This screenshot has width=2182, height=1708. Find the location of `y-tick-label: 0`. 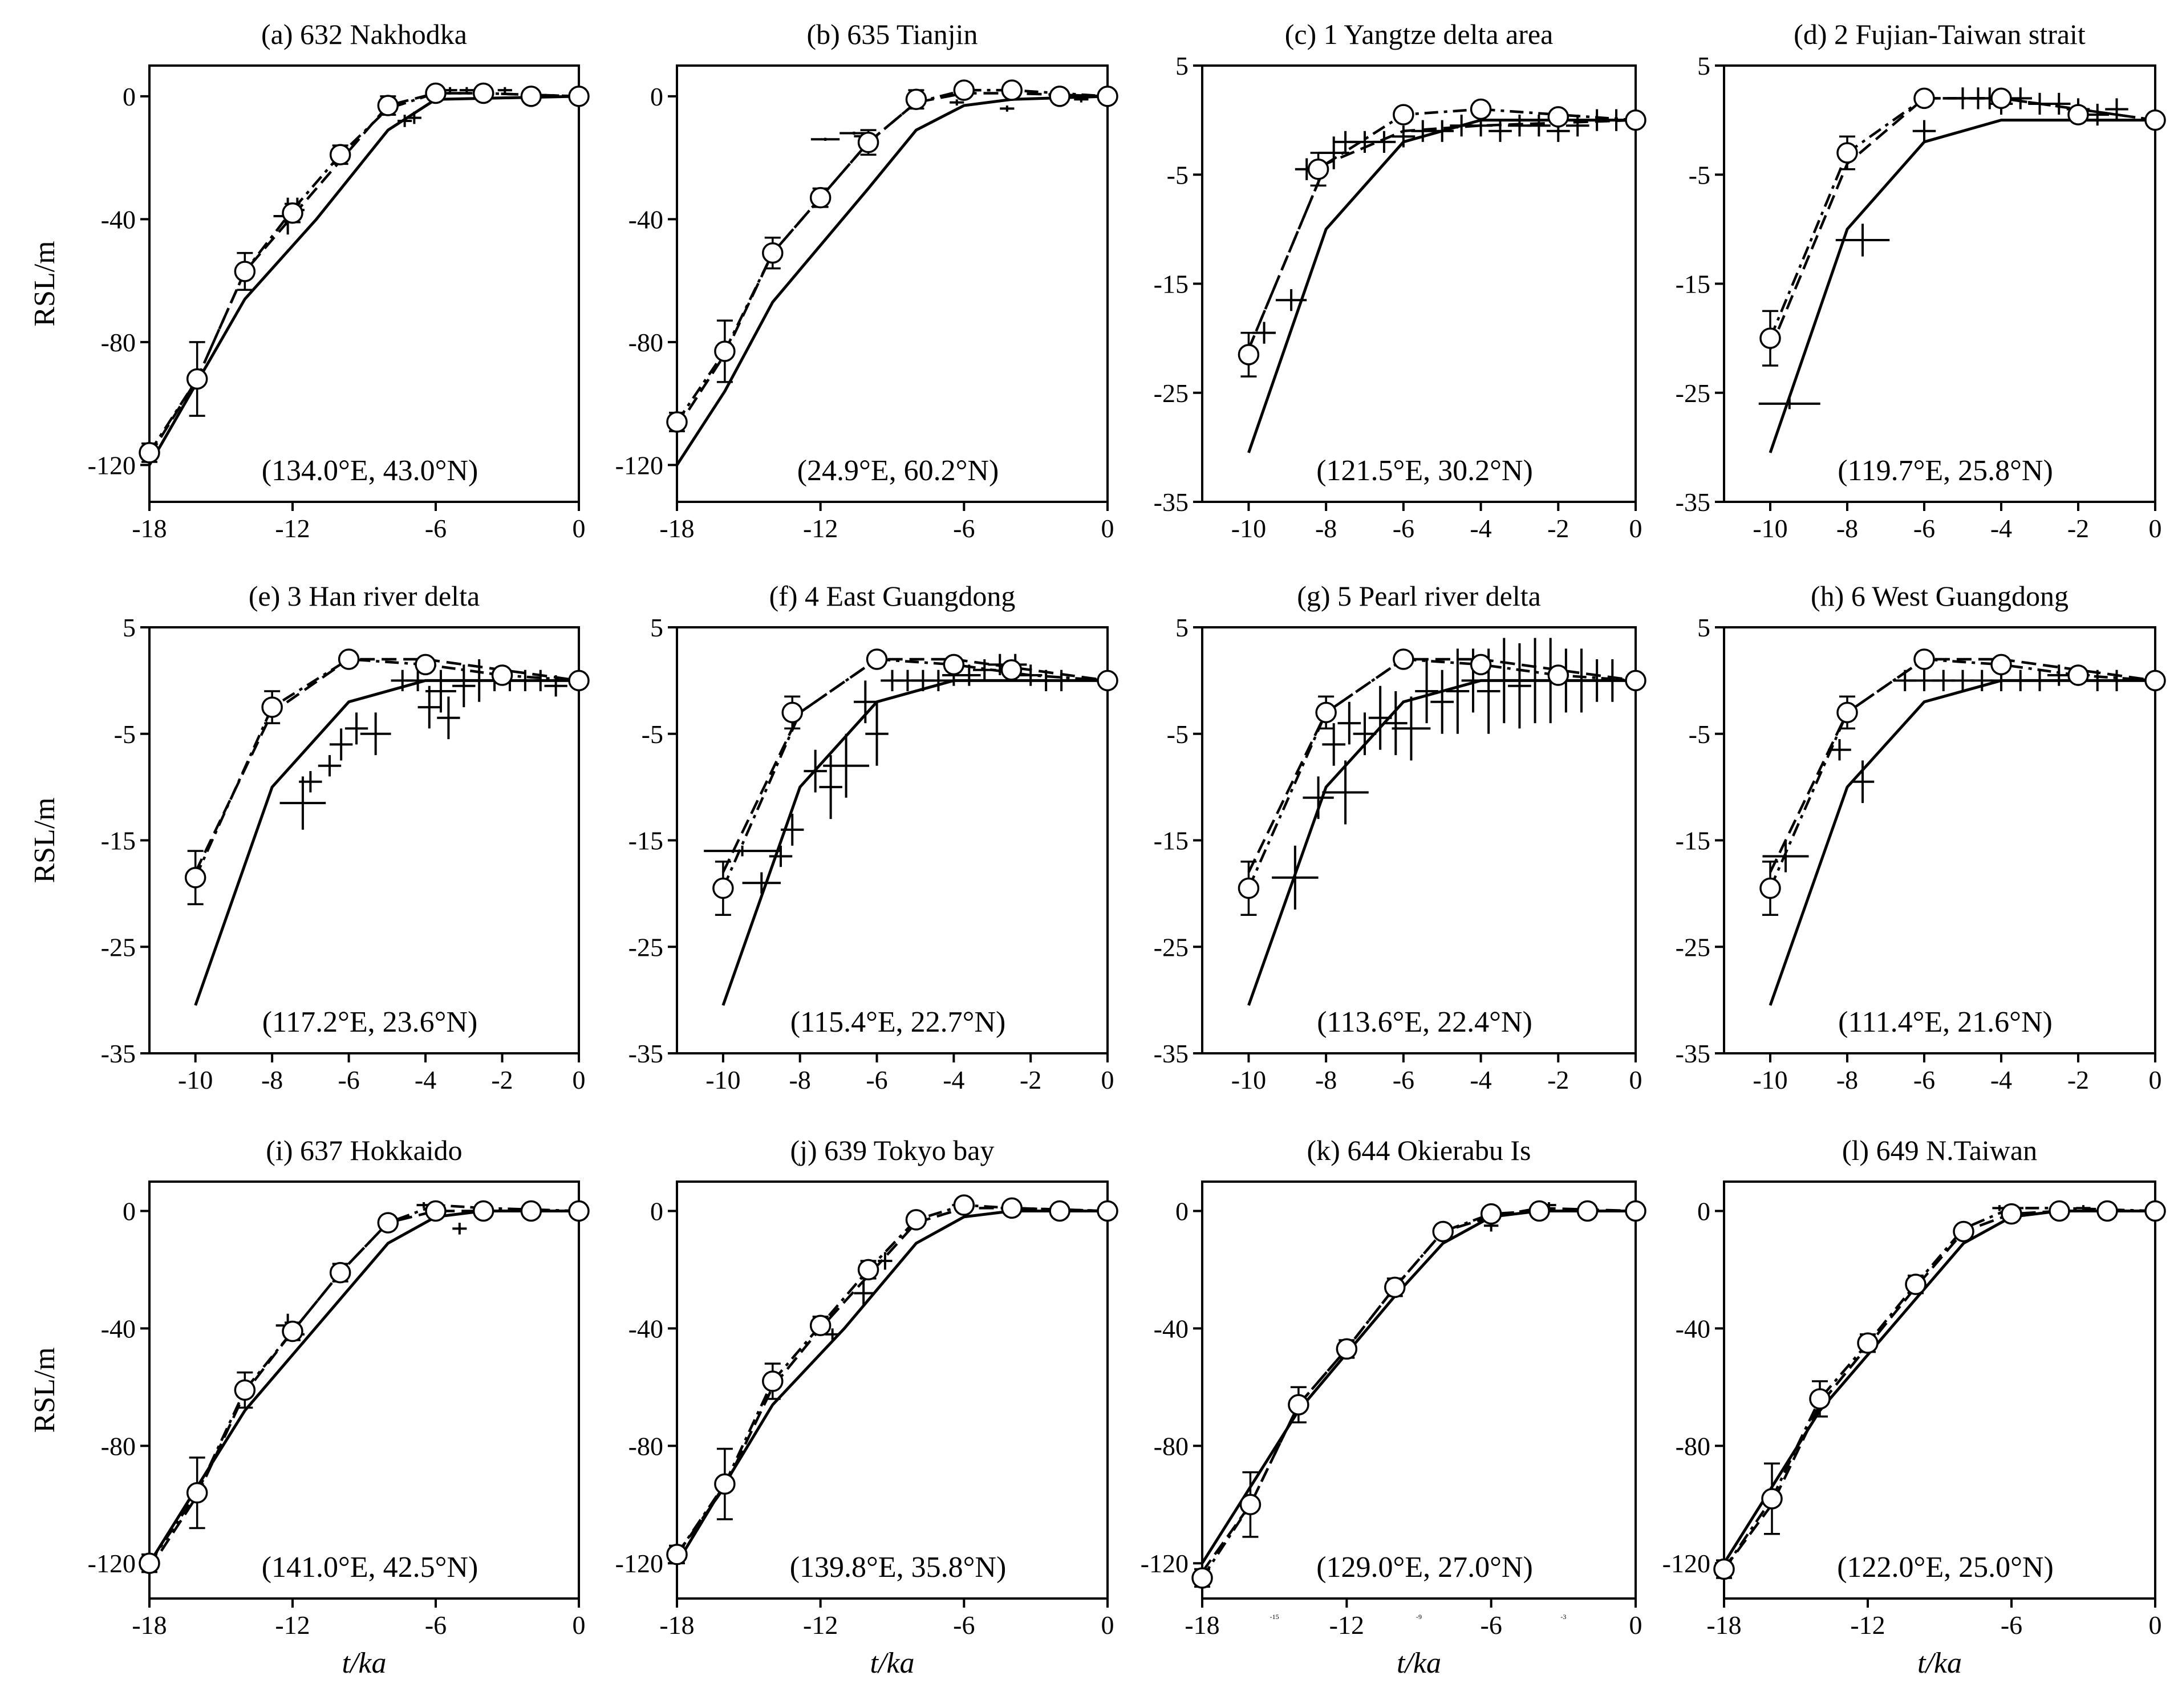

y-tick-label: 0 is located at coordinates (656, 96).